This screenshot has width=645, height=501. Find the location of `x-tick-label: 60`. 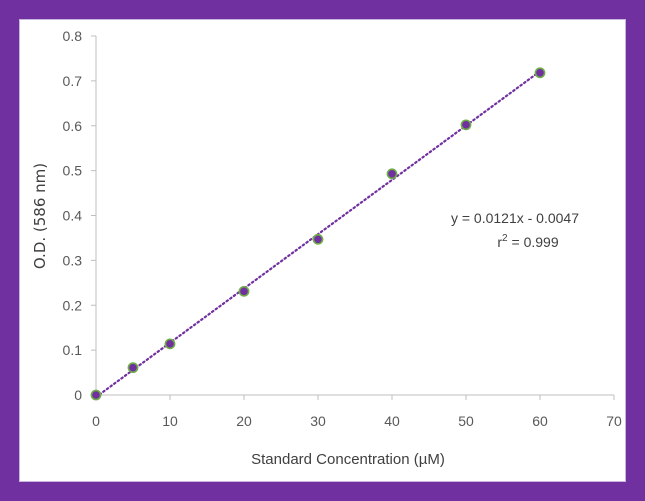

x-tick-label: 60 is located at coordinates (540, 421).